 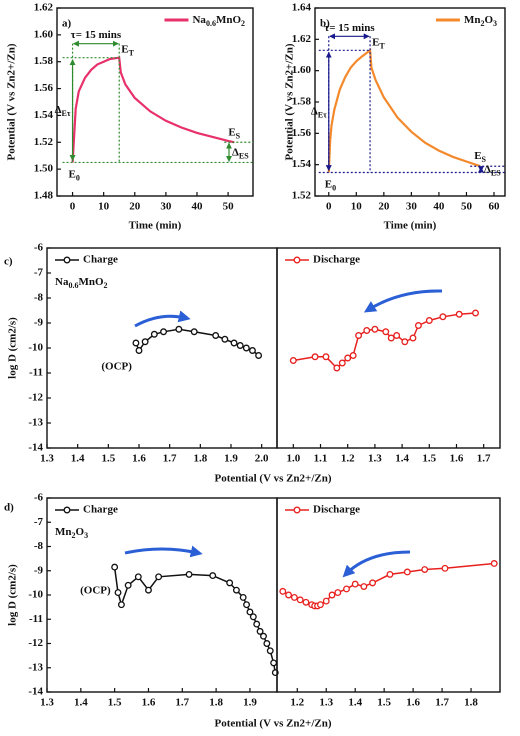 I want to click on legend-swatch-marker, so click(x=67, y=260).